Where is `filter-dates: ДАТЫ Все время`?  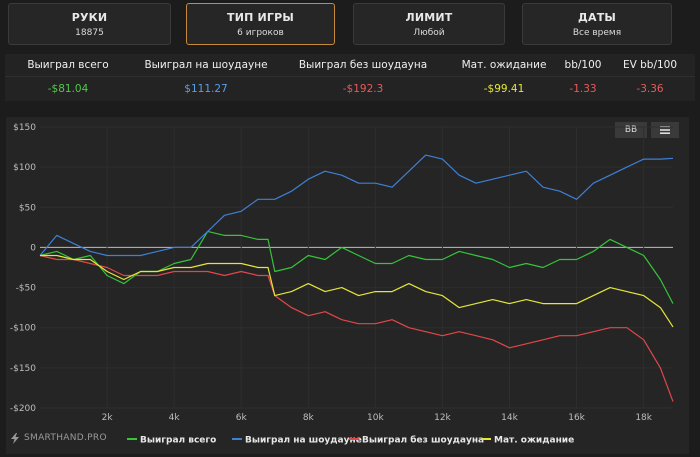 filter-dates: ДАТЫ Все время is located at coordinates (597, 24).